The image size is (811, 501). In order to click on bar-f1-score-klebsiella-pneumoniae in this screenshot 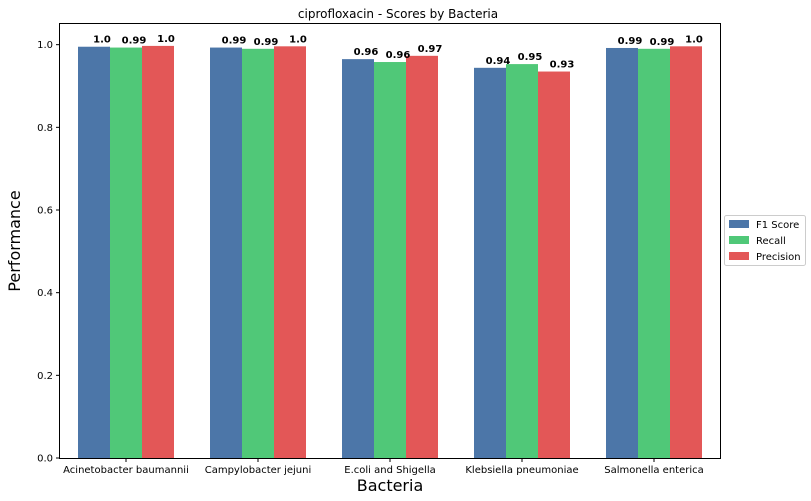, I will do `click(490, 263)`.